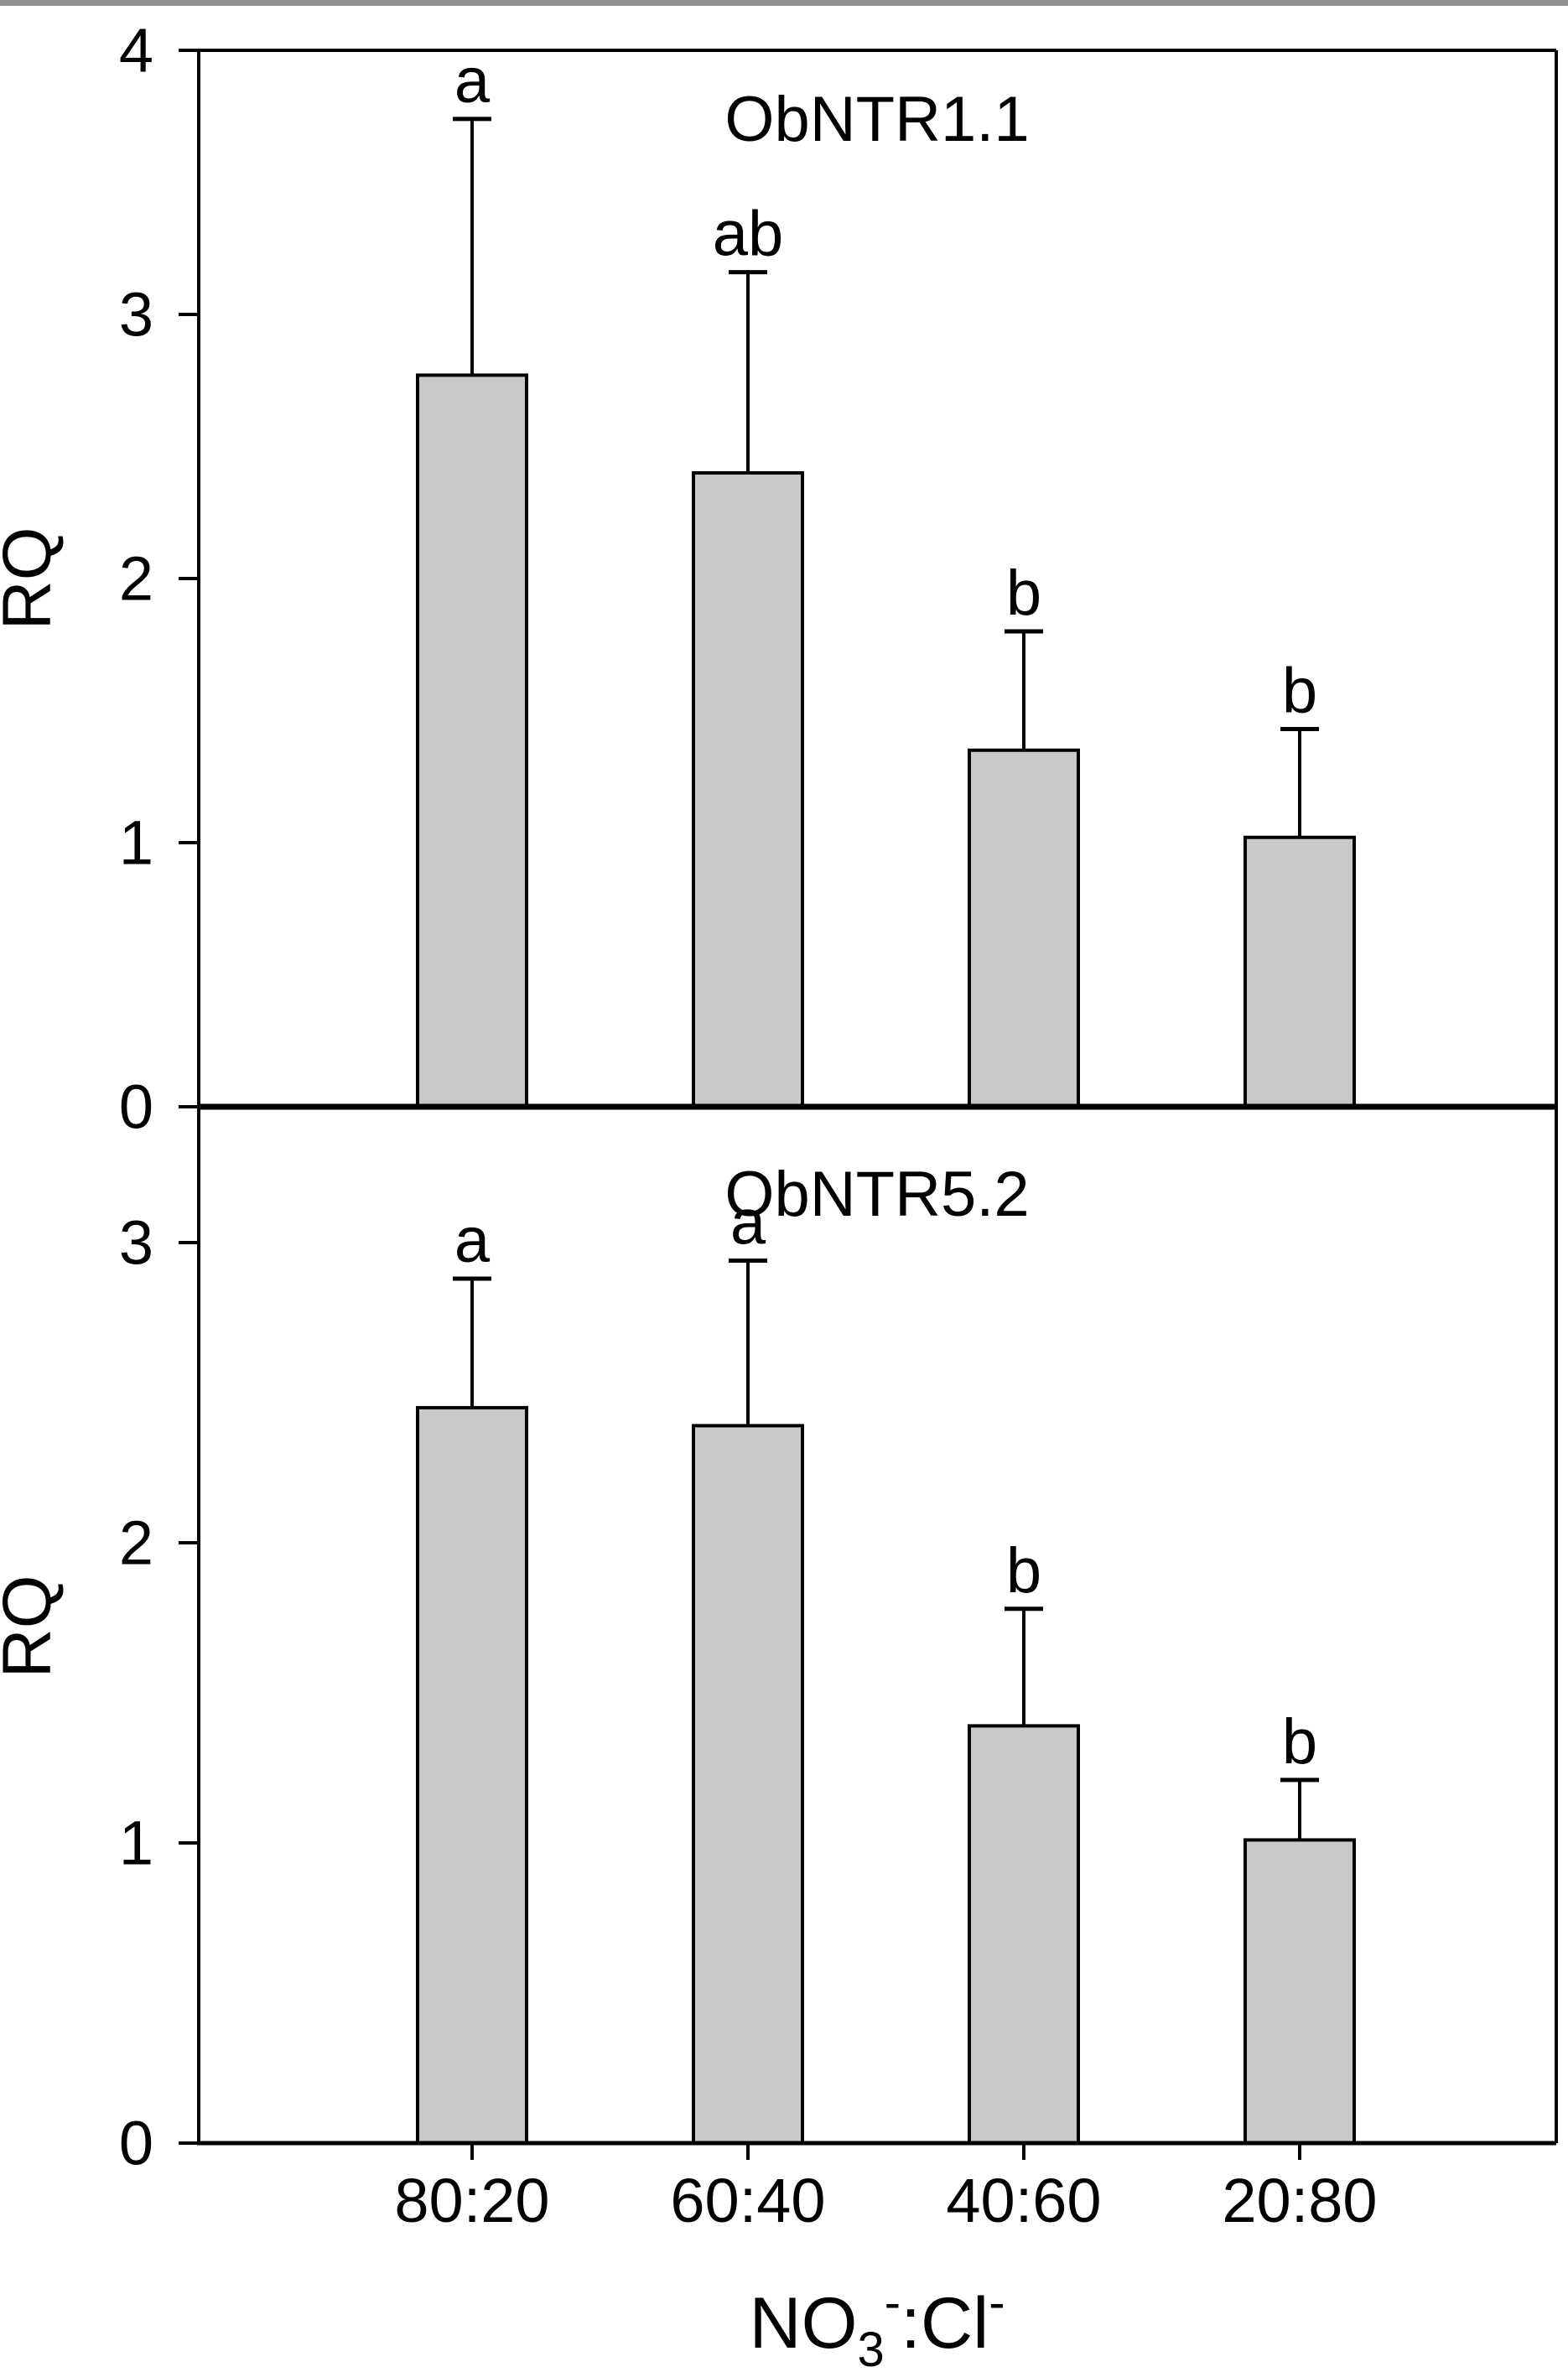 Image resolution: width=1568 pixels, height=2372 pixels. What do you see at coordinates (1299, 1991) in the screenshot?
I see `bar-ObNTR5.2-20:80` at bounding box center [1299, 1991].